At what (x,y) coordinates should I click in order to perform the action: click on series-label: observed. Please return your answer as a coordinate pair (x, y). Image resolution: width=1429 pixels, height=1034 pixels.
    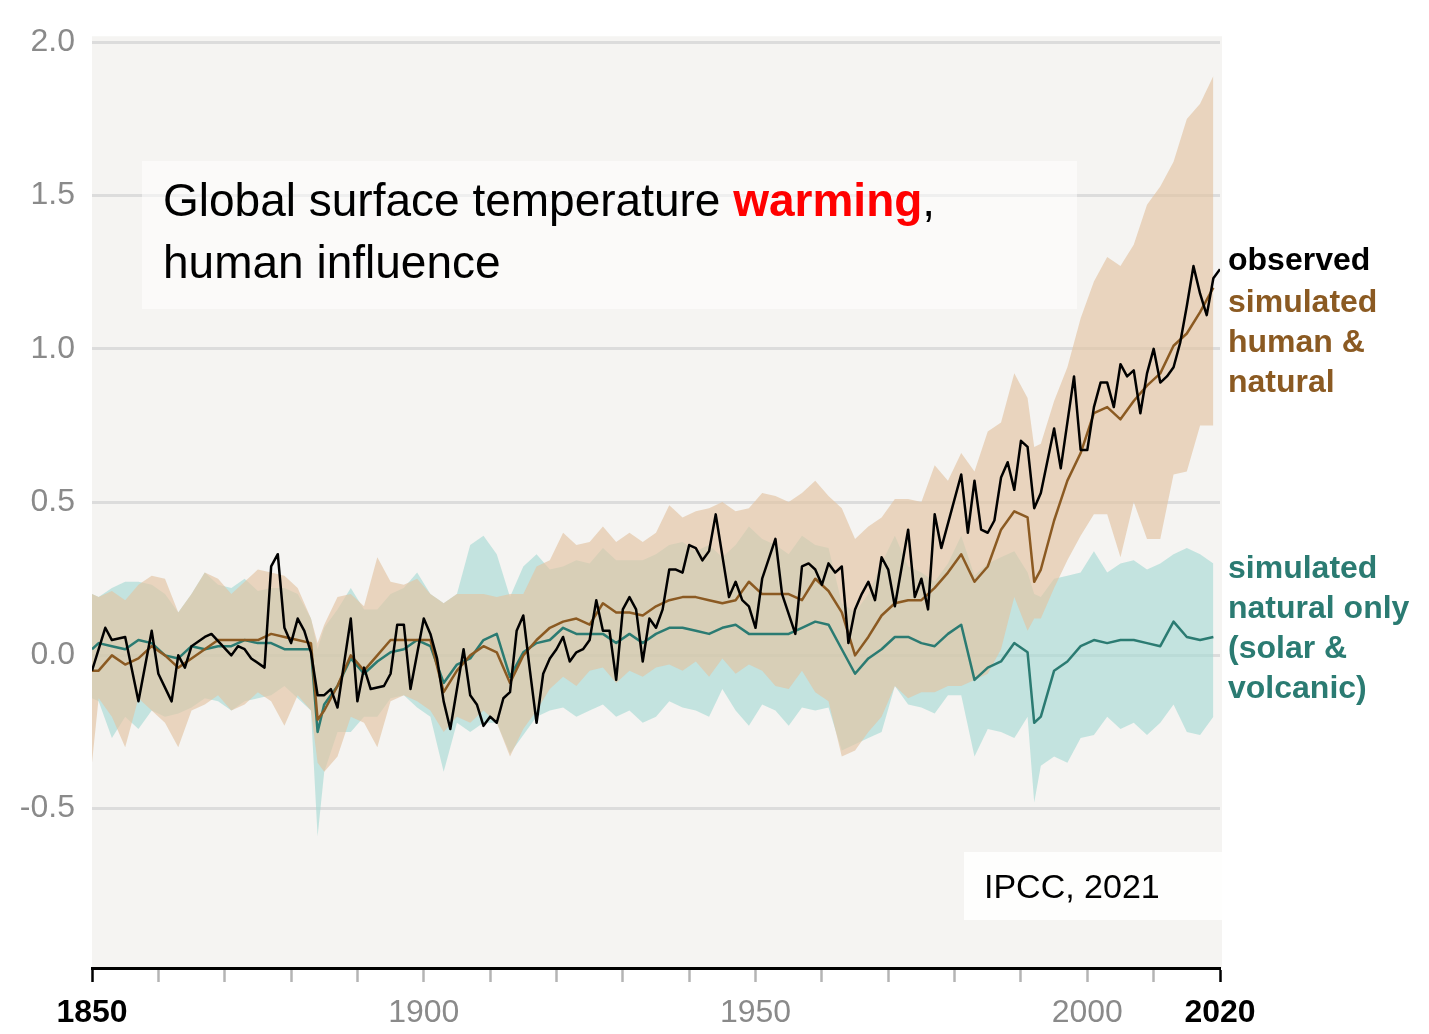
    Looking at the image, I should click on (1300, 260).